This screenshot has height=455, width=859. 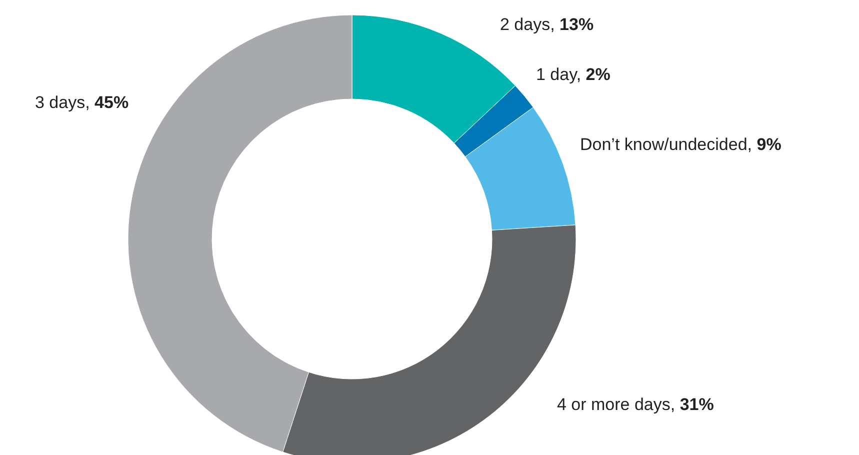 I want to click on slice-label: Don’t know/undecided, so click(x=664, y=144).